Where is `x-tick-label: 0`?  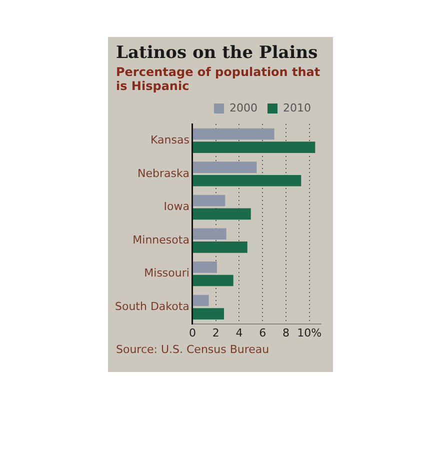
x-tick-label: 0 is located at coordinates (192, 333).